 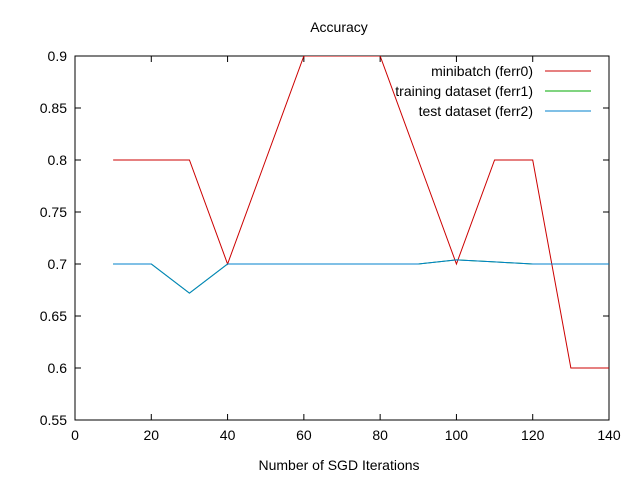 What do you see at coordinates (380, 435) in the screenshot?
I see `x-tick-label: 80` at bounding box center [380, 435].